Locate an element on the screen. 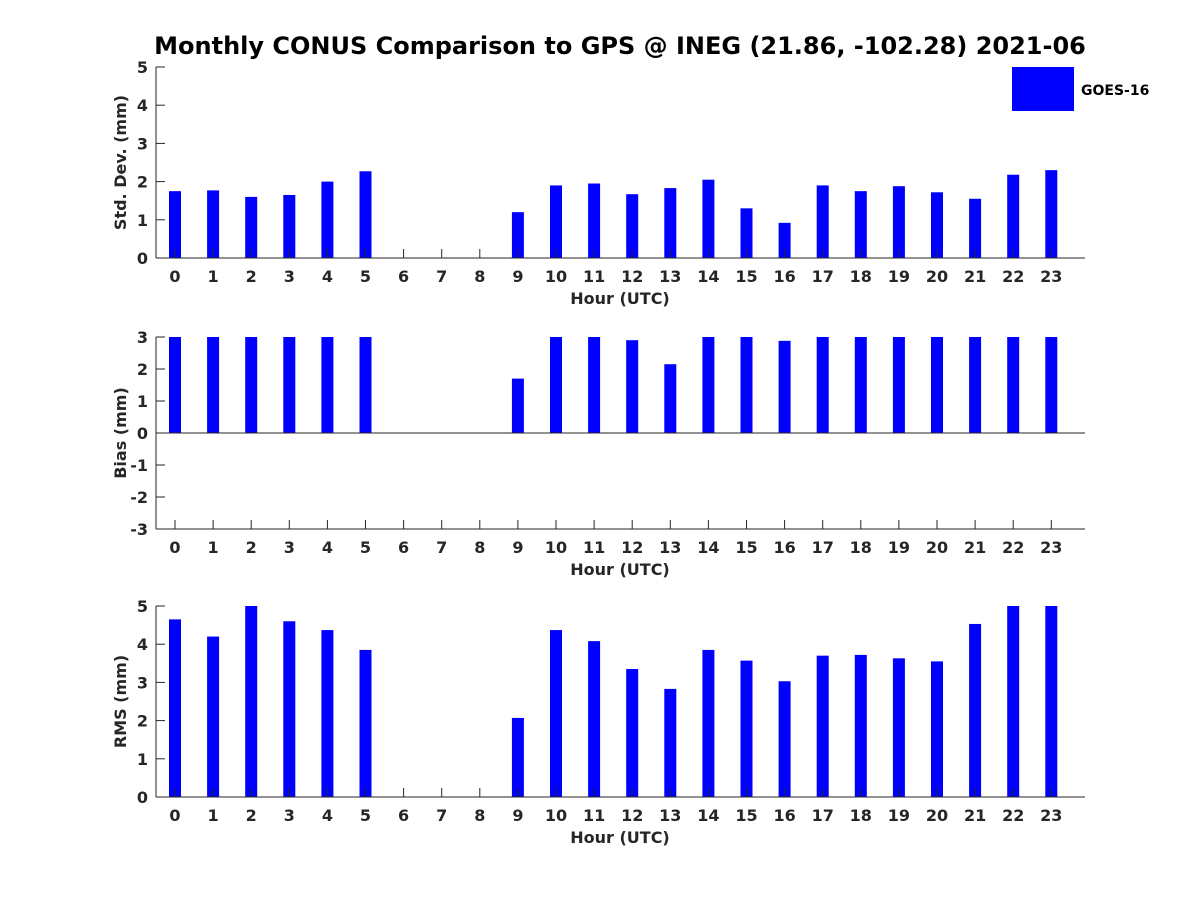  legend: GOES-16 is located at coordinates (1080, 89).